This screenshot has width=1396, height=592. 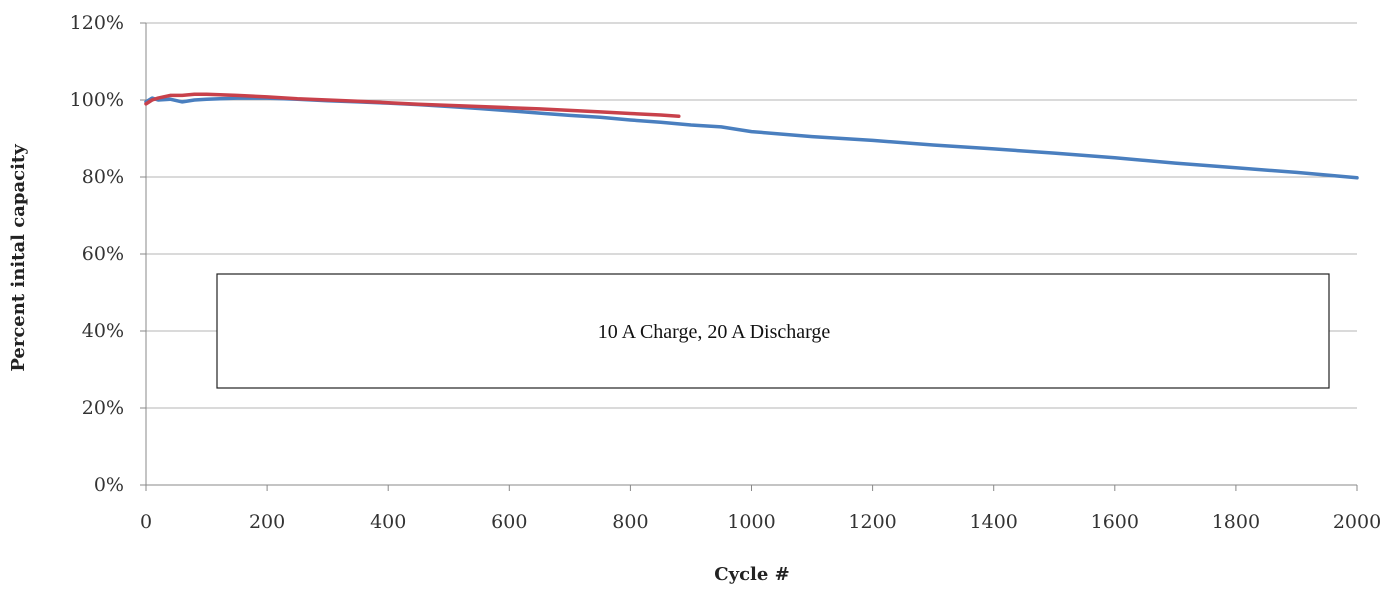 What do you see at coordinates (146, 522) in the screenshot?
I see `x-tick-label: 0` at bounding box center [146, 522].